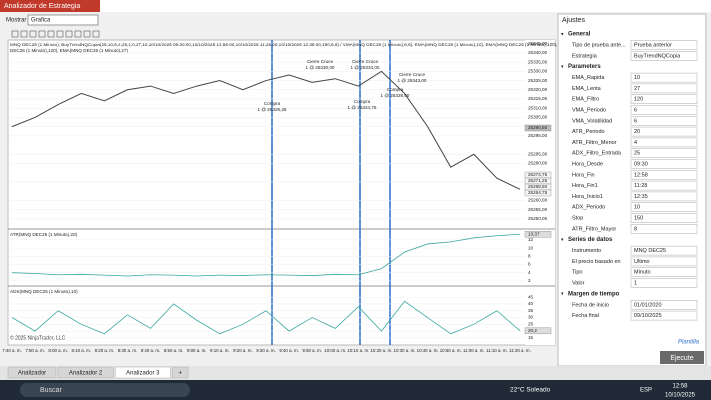  What do you see at coordinates (589, 110) in the screenshot?
I see `setting-label: VMA_Periodo` at bounding box center [589, 110].